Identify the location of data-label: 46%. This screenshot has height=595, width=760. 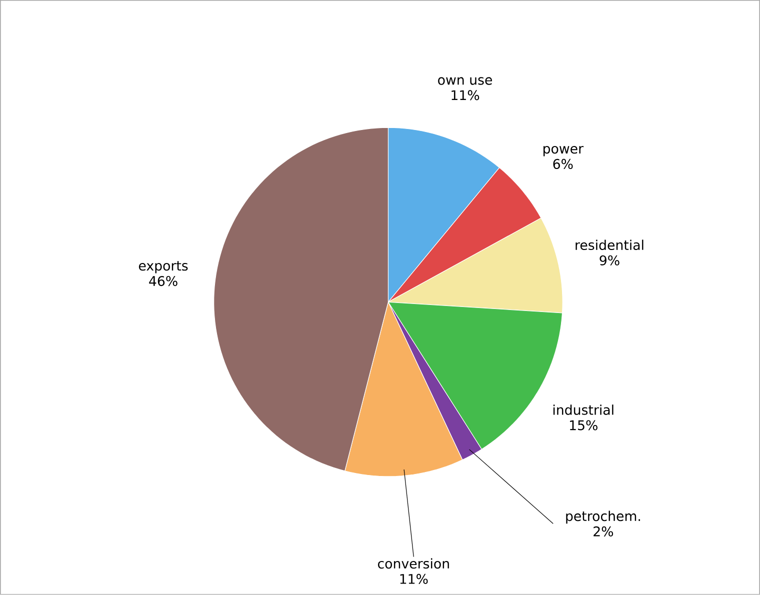
(163, 281).